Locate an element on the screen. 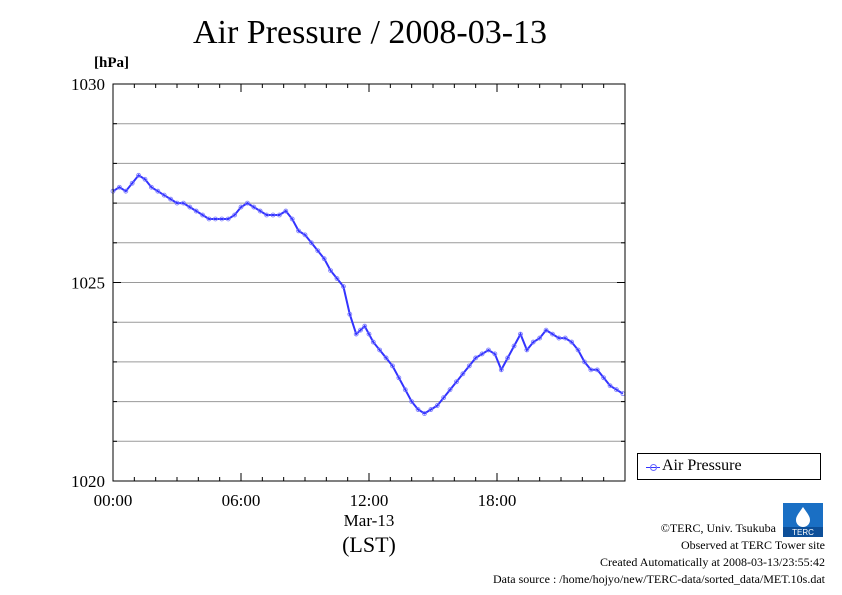 The width and height of the screenshot is (842, 595). footer-copyright: ©TERC, Univ. Tsukuba is located at coordinates (718, 528).